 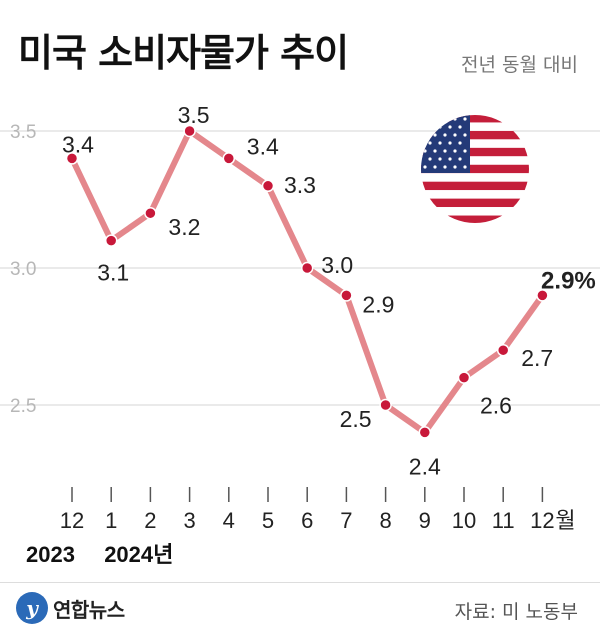 What do you see at coordinates (337, 265) in the screenshot?
I see `data-label: 3.0` at bounding box center [337, 265].